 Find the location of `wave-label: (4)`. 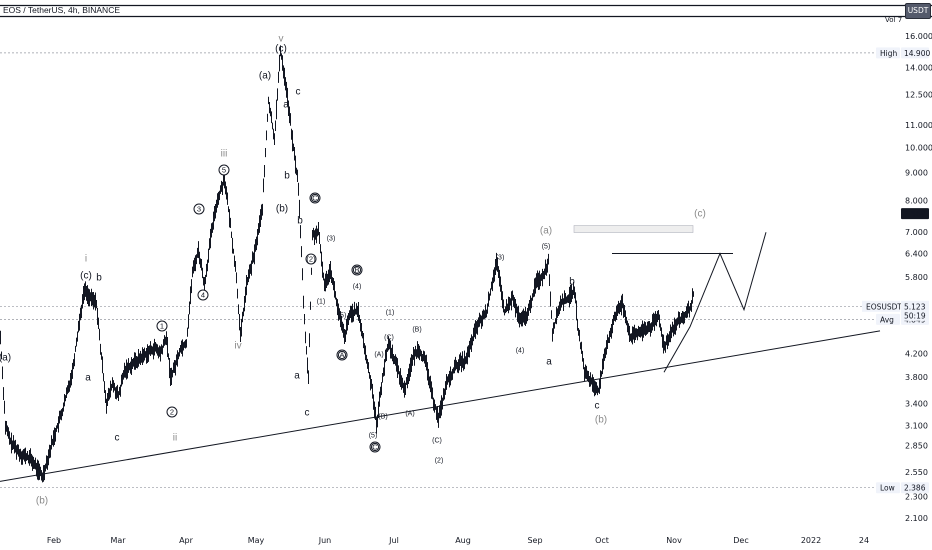

wave-label: (4) is located at coordinates (520, 351).